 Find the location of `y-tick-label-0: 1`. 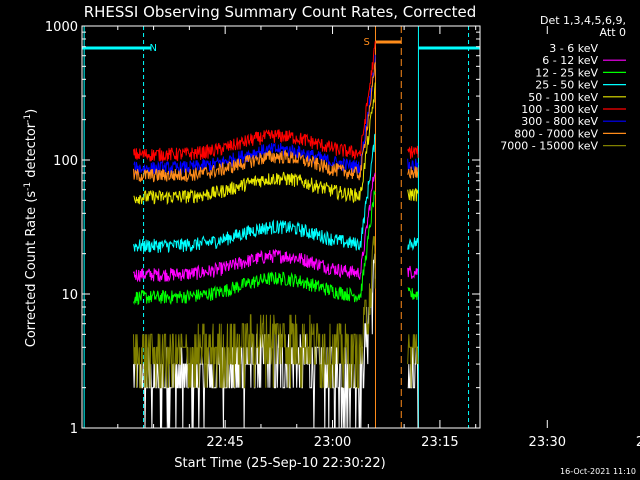

y-tick-label-0: 1 is located at coordinates (74, 429).